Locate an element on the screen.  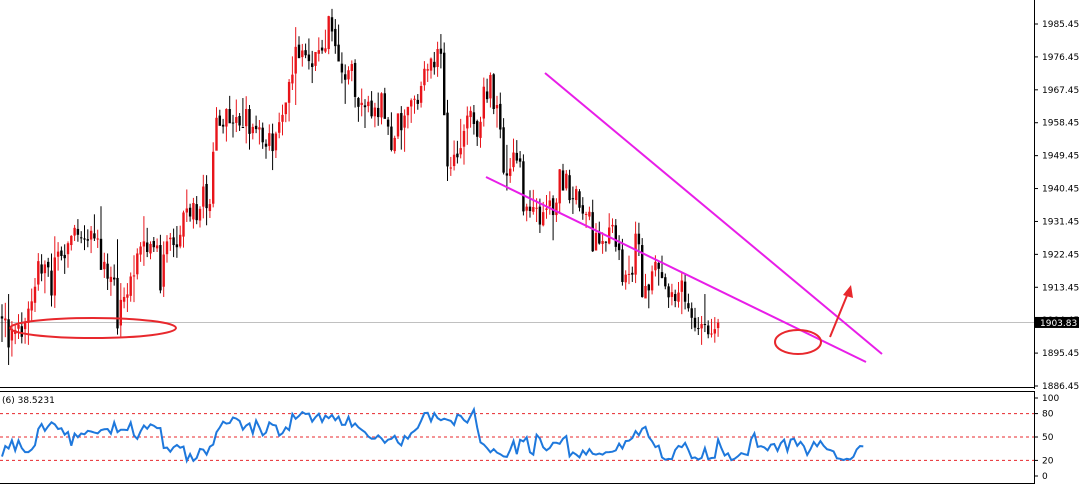
price-tick-label: 1913.45 is located at coordinates (1060, 288).